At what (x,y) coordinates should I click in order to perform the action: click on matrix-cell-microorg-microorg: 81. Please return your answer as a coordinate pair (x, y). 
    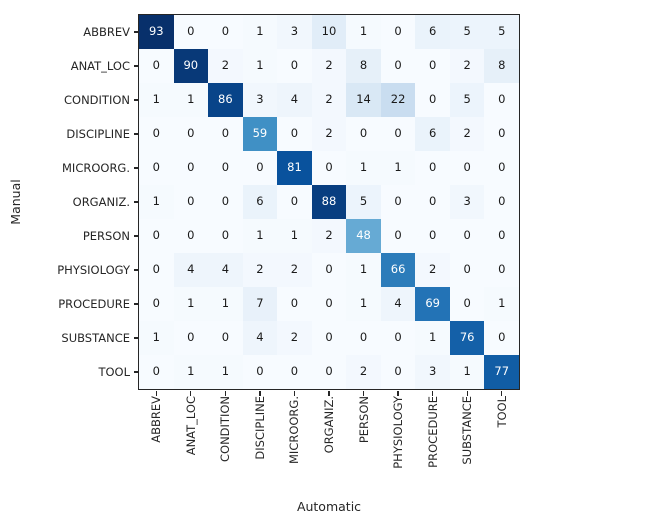
    Looking at the image, I should click on (294, 168).